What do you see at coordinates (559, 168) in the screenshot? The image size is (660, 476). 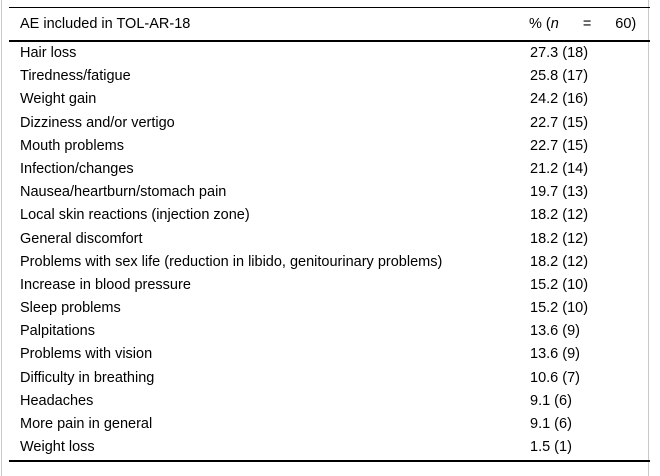 I see `ae-percent-value: 21.2 (14)` at bounding box center [559, 168].